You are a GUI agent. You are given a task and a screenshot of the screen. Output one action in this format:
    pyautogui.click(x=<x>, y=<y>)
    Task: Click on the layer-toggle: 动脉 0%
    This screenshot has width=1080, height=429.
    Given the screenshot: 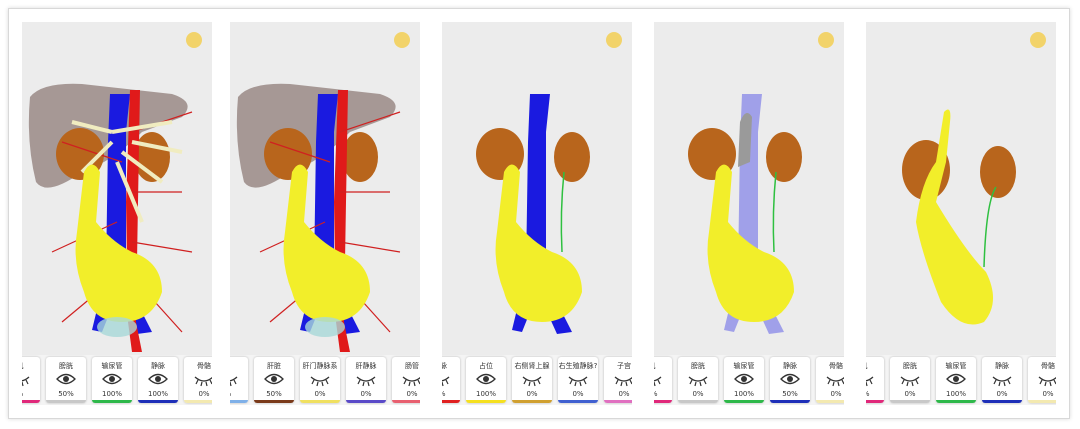 What is the action you would take?
    pyautogui.click(x=451, y=380)
    